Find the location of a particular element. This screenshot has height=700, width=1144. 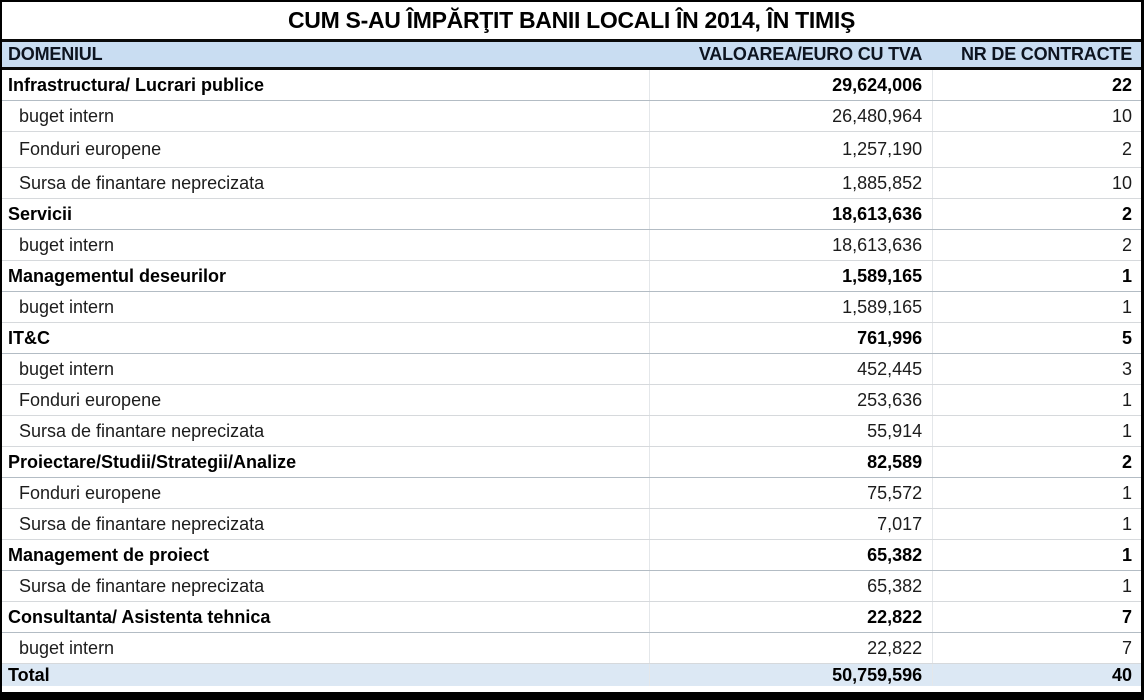

table-row: Fonduri europene 1,257,190 2 is located at coordinates (571, 150).